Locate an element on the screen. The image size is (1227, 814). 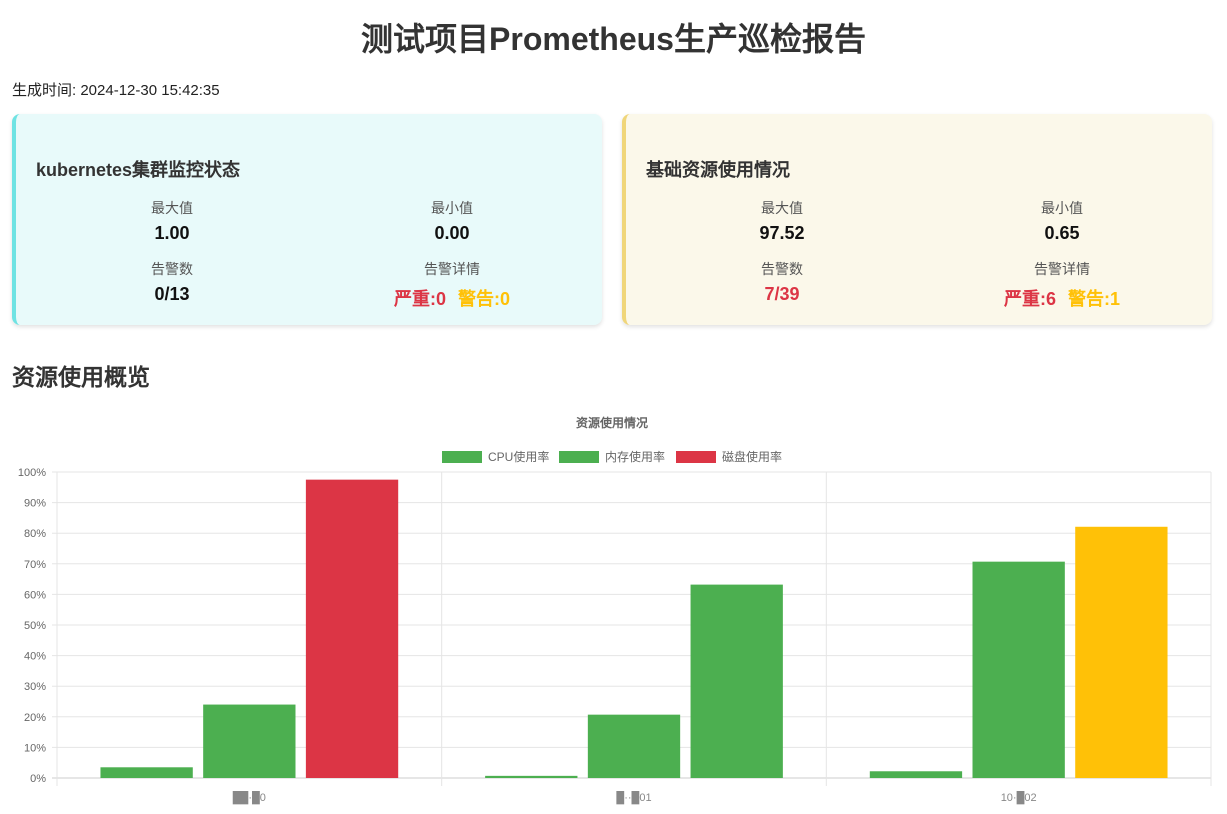
card-title: kubernetes集群监控状态 is located at coordinates (138, 170).